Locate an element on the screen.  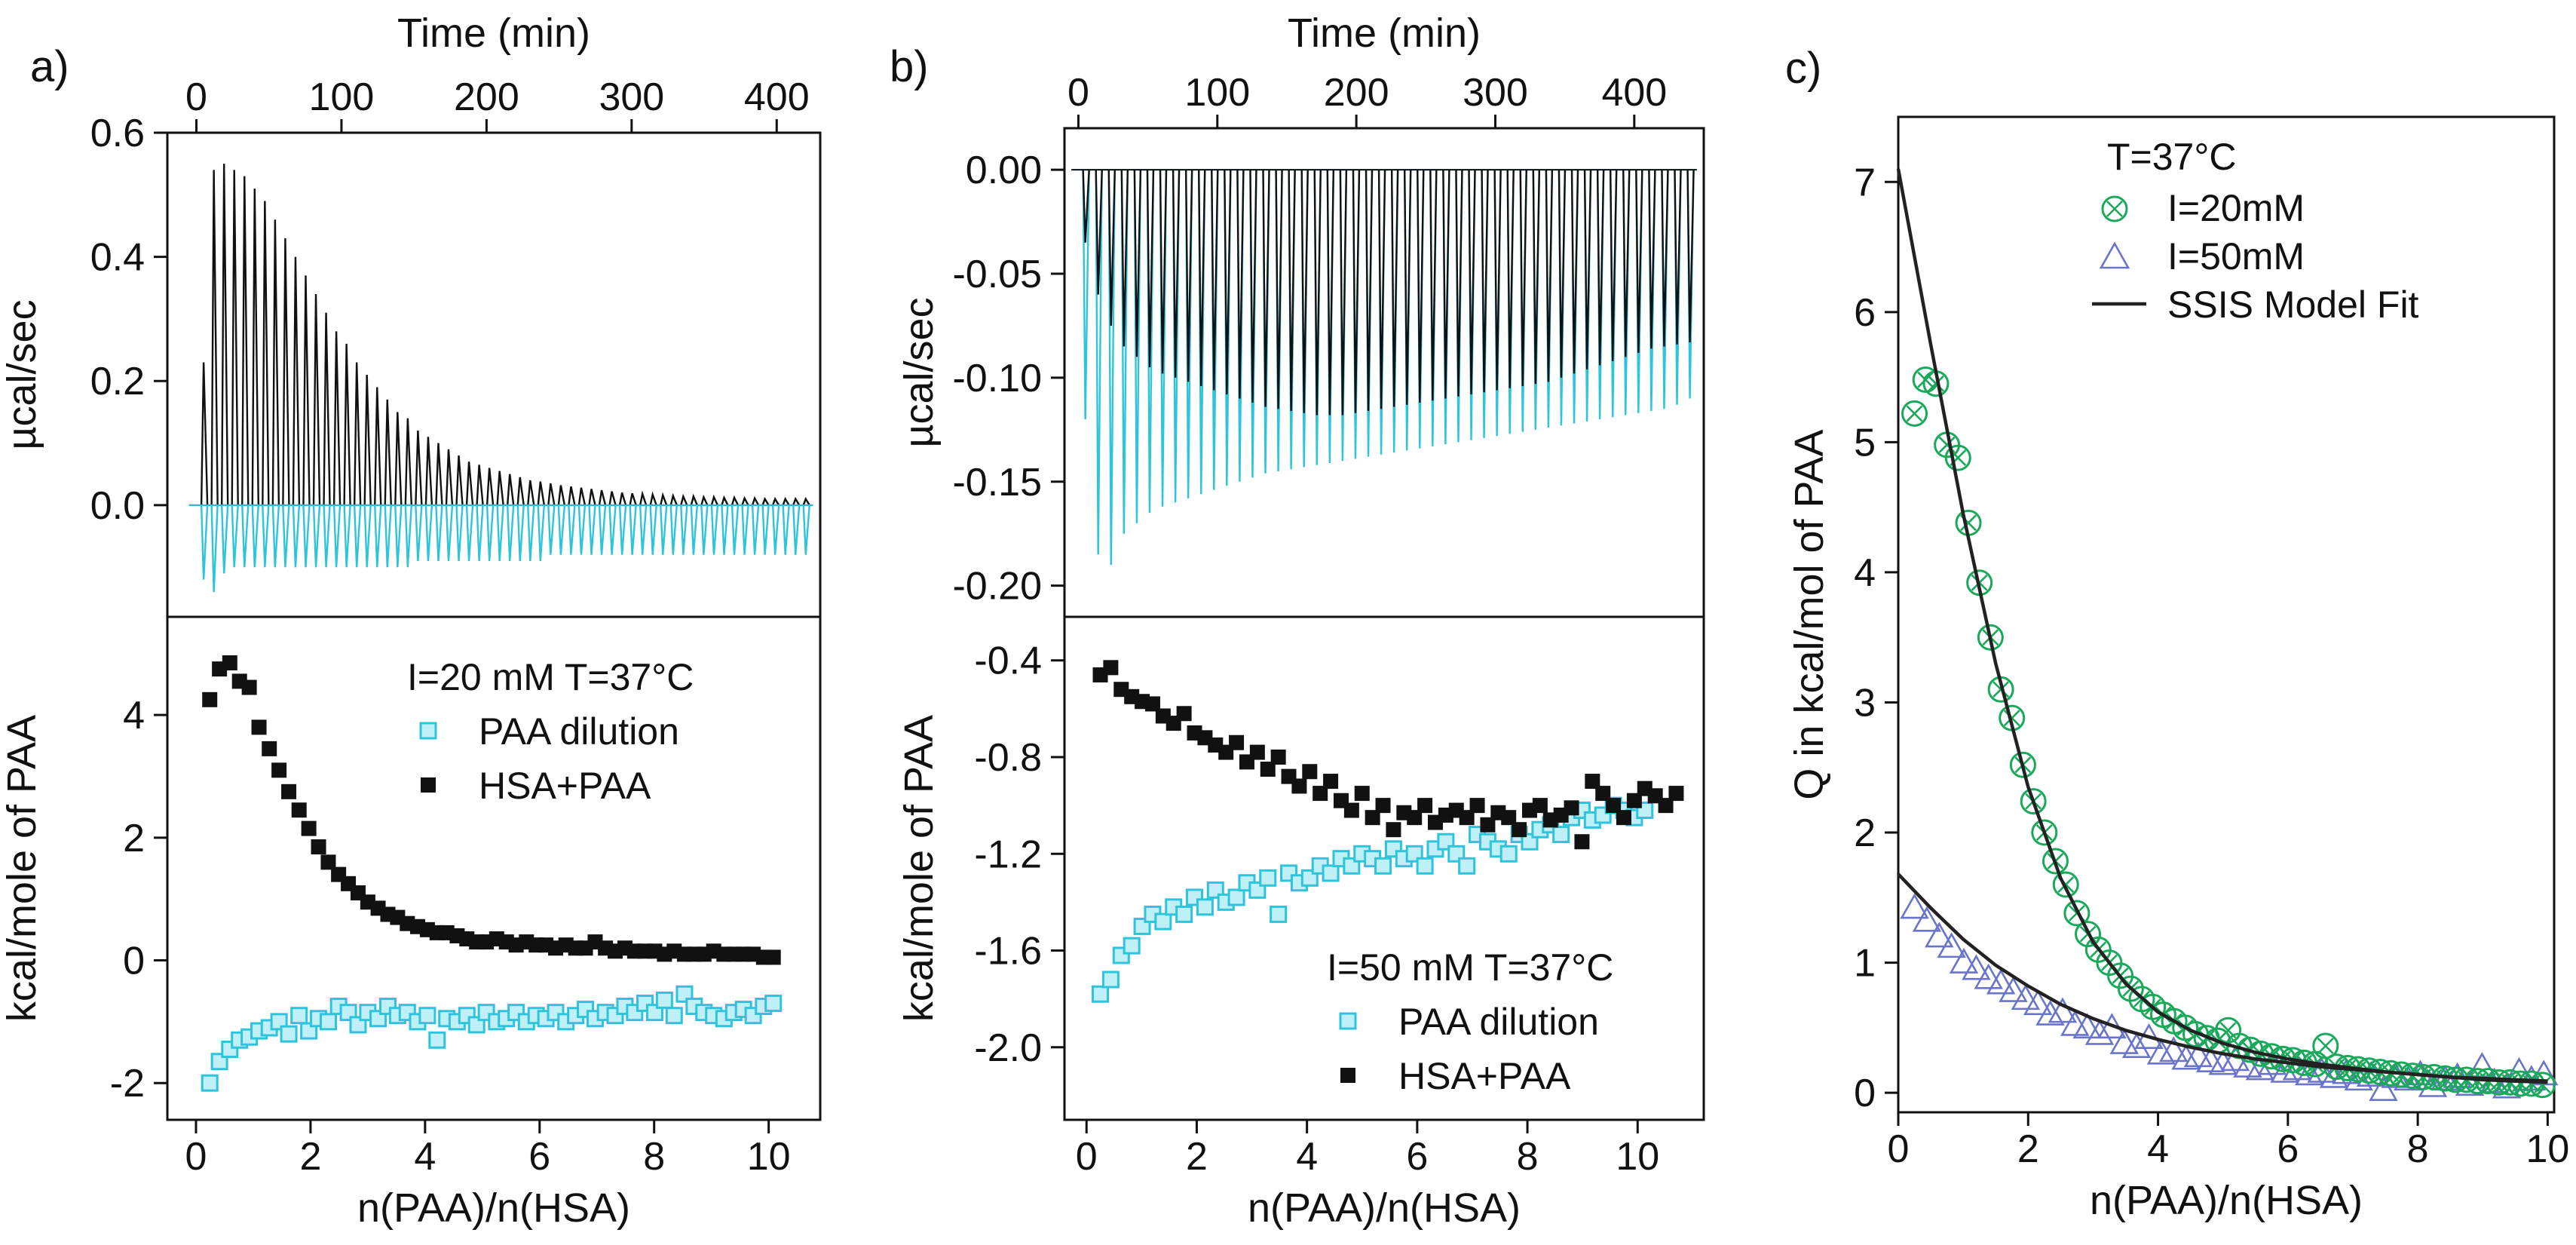
y-tick-label: 0.0 is located at coordinates (117, 506).